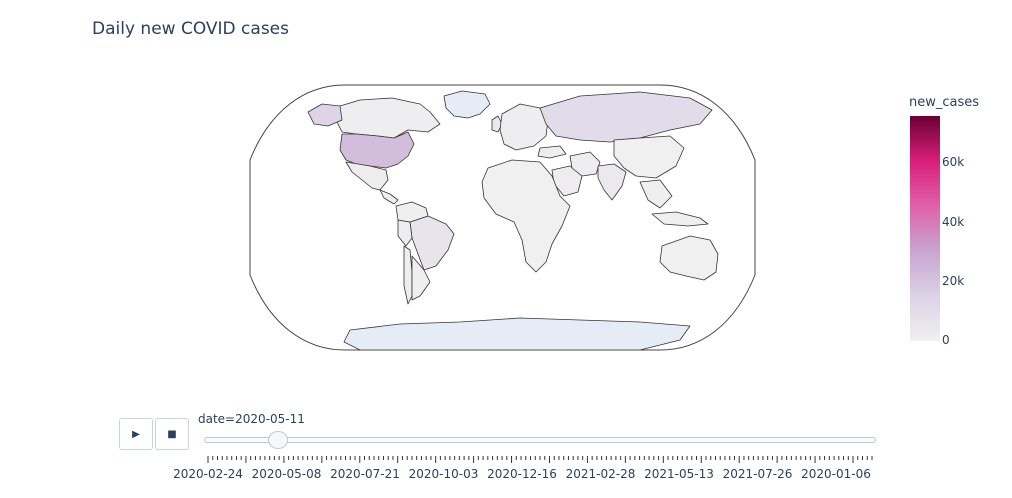  Describe the element at coordinates (412, 212) in the screenshot. I see `region-southamother` at that location.